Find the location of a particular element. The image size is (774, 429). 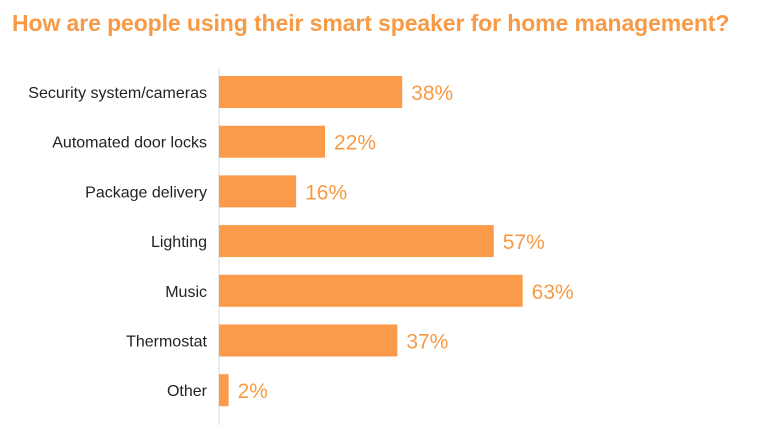

value-label-5: 37% is located at coordinates (427, 342).